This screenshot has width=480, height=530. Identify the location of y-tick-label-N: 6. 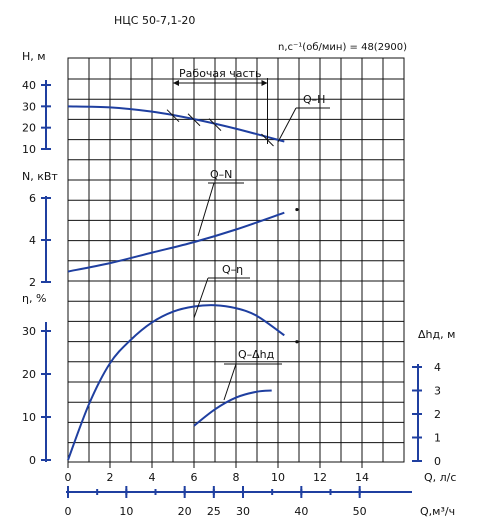
(32, 198).